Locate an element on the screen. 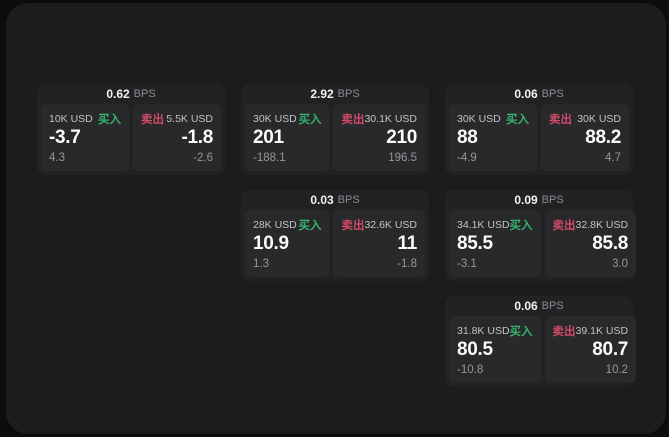 This screenshot has width=669, height=437. buy-top-row: 28K USD 买入 is located at coordinates (287, 225).